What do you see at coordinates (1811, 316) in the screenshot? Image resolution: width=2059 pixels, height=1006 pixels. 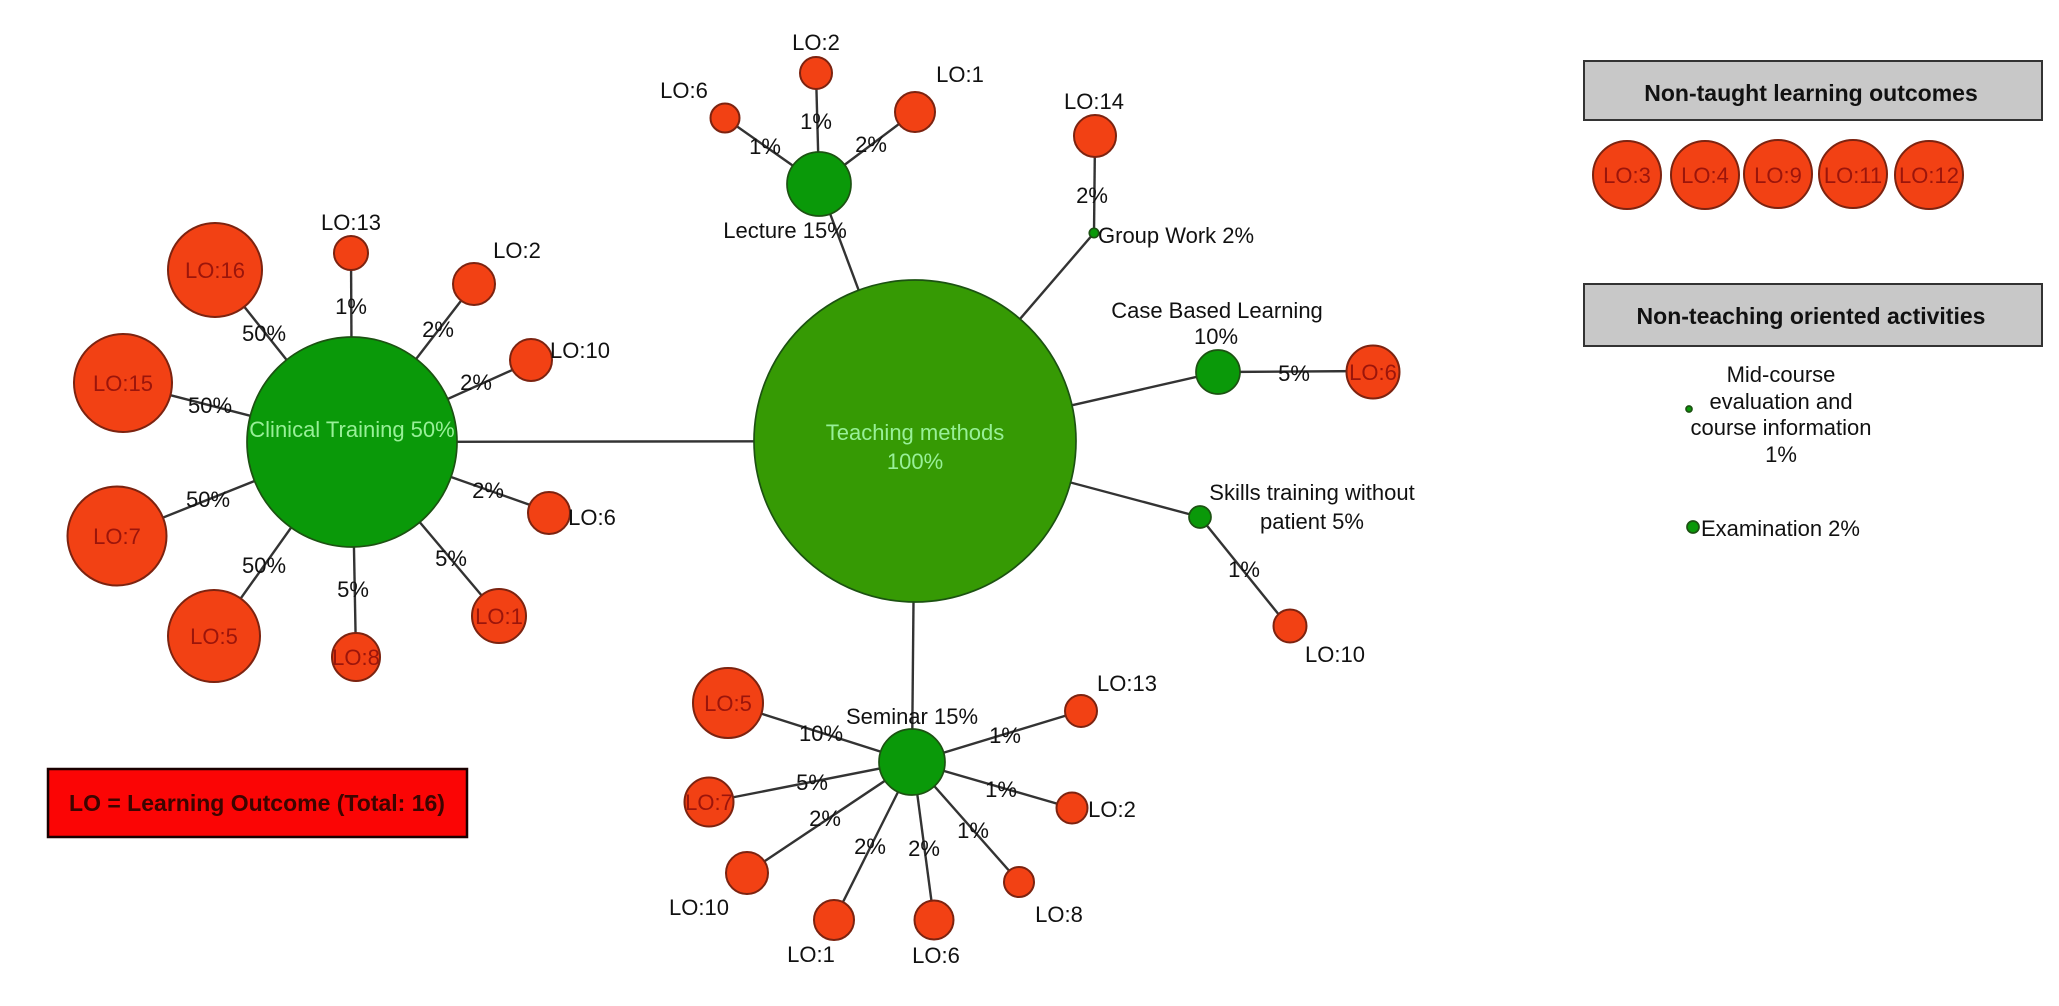 I see `svg-text:Non-teaching oriented activiti: Non-teaching oriented activities` at bounding box center [1811, 316].